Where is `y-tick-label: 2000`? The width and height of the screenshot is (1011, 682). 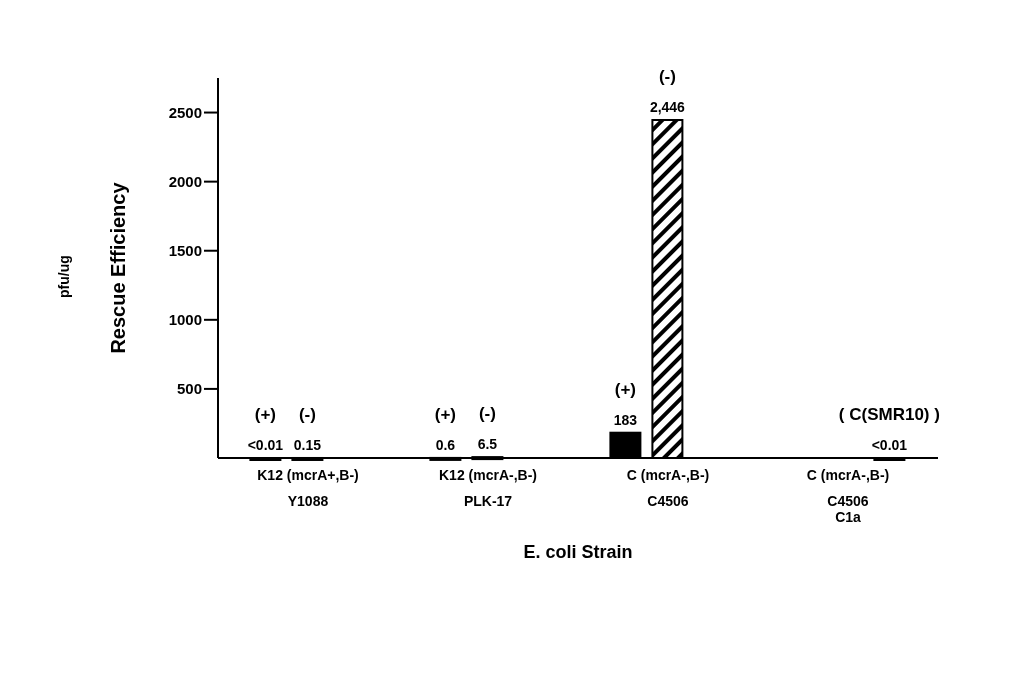 y-tick-label: 2000 is located at coordinates (185, 181).